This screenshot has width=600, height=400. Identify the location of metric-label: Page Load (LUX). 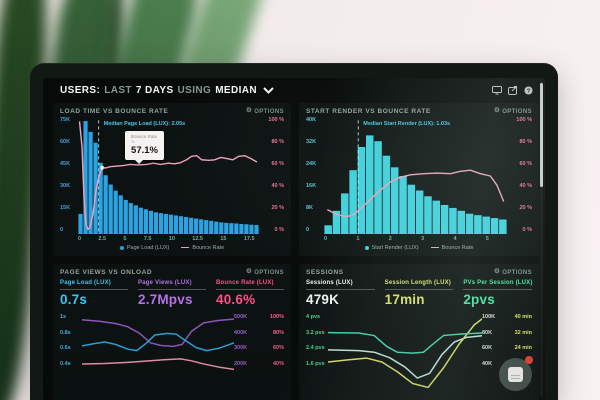
(94, 285).